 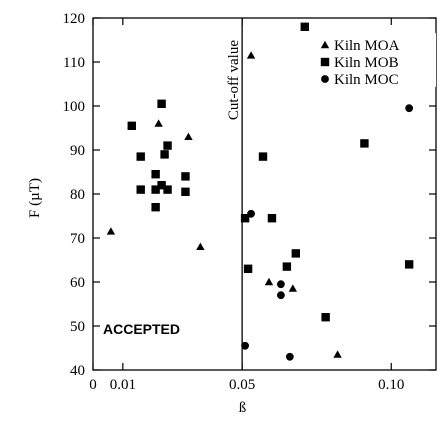 I want to click on y-tick-label: 40, so click(x=77, y=371).